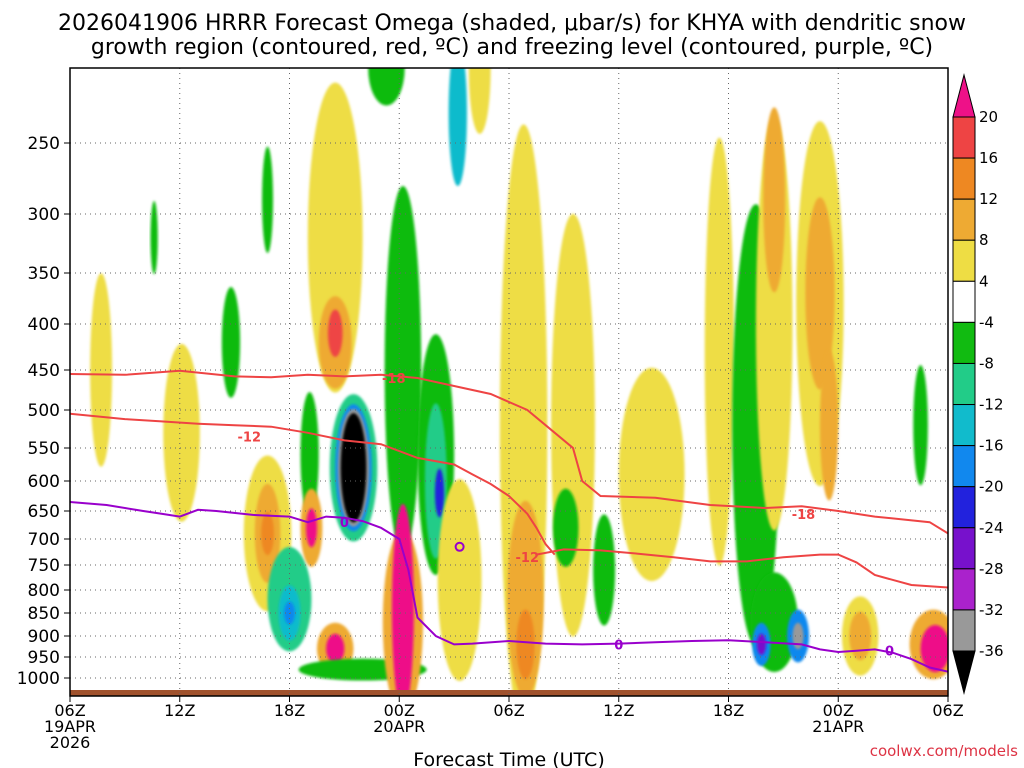 The image size is (1024, 768). I want to click on colorbar-top-triangle, so click(964, 95).